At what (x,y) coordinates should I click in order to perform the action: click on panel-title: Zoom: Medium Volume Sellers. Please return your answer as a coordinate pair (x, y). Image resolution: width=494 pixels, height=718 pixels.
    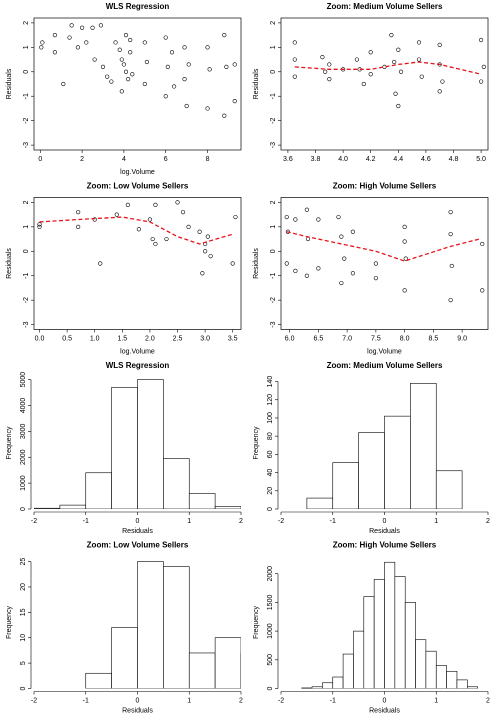
    Looking at the image, I should click on (385, 6).